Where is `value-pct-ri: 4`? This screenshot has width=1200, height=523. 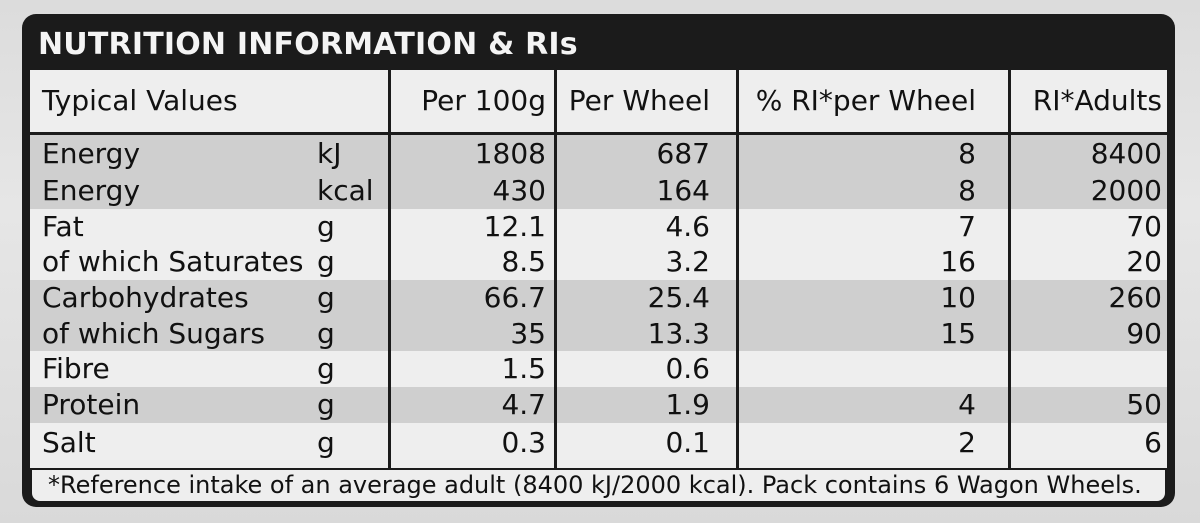 value-pct-ri: 4 is located at coordinates (967, 404).